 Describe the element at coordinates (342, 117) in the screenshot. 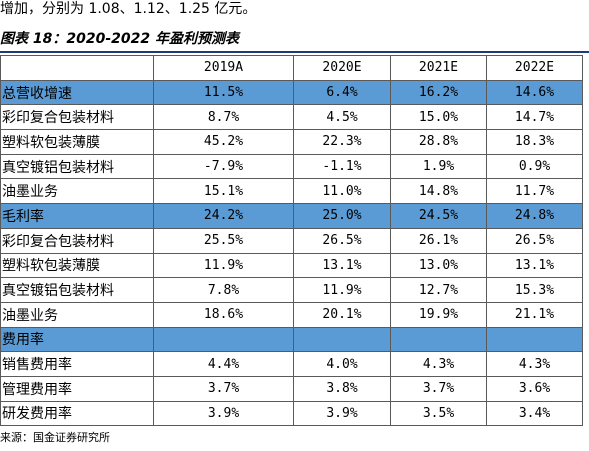

I see `table-cell: 4.5%` at that location.